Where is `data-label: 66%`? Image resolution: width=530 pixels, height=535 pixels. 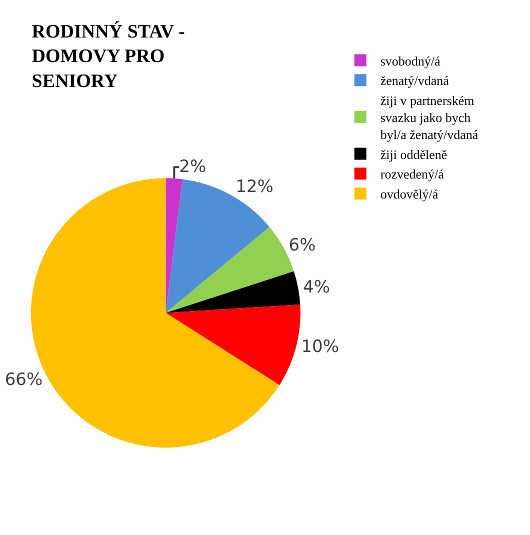
data-label: 66% is located at coordinates (23, 380).